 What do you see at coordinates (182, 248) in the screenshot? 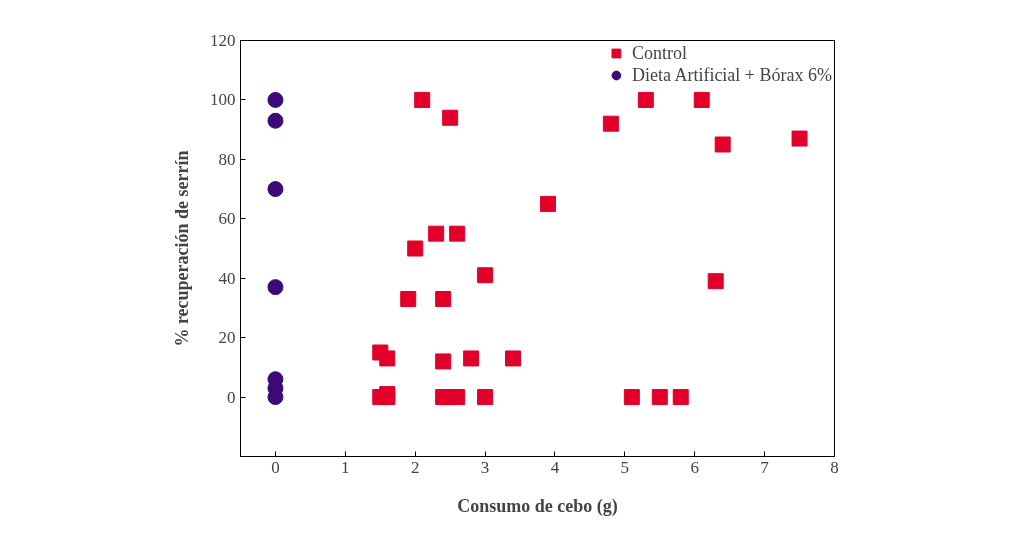
I see `y-axis-title: % recuperación de serrín` at bounding box center [182, 248].